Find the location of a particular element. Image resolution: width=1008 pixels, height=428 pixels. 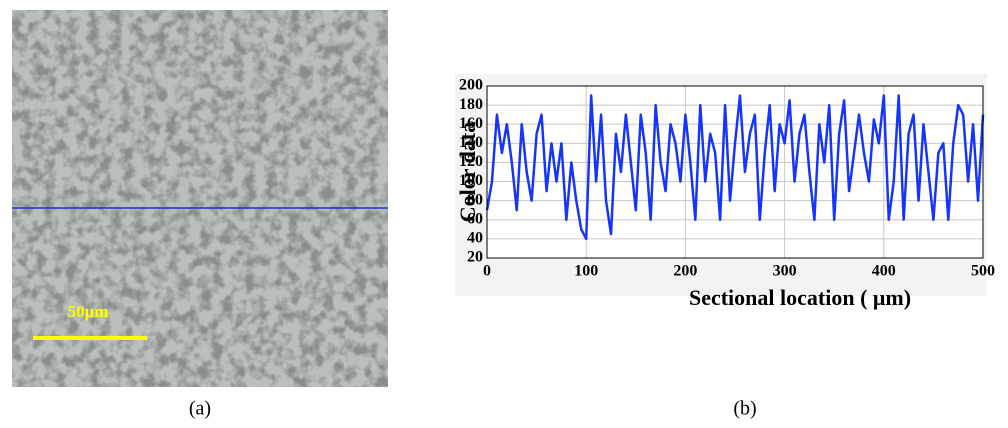

y-tick-label: 140 is located at coordinates (471, 142).